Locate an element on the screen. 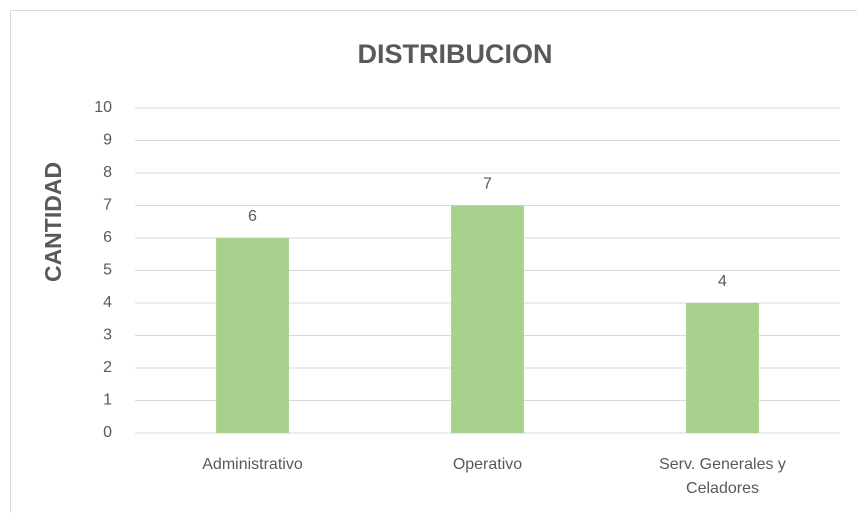 The width and height of the screenshot is (857, 513). x-tick-label: Serv. Generales y Celadores is located at coordinates (722, 476).